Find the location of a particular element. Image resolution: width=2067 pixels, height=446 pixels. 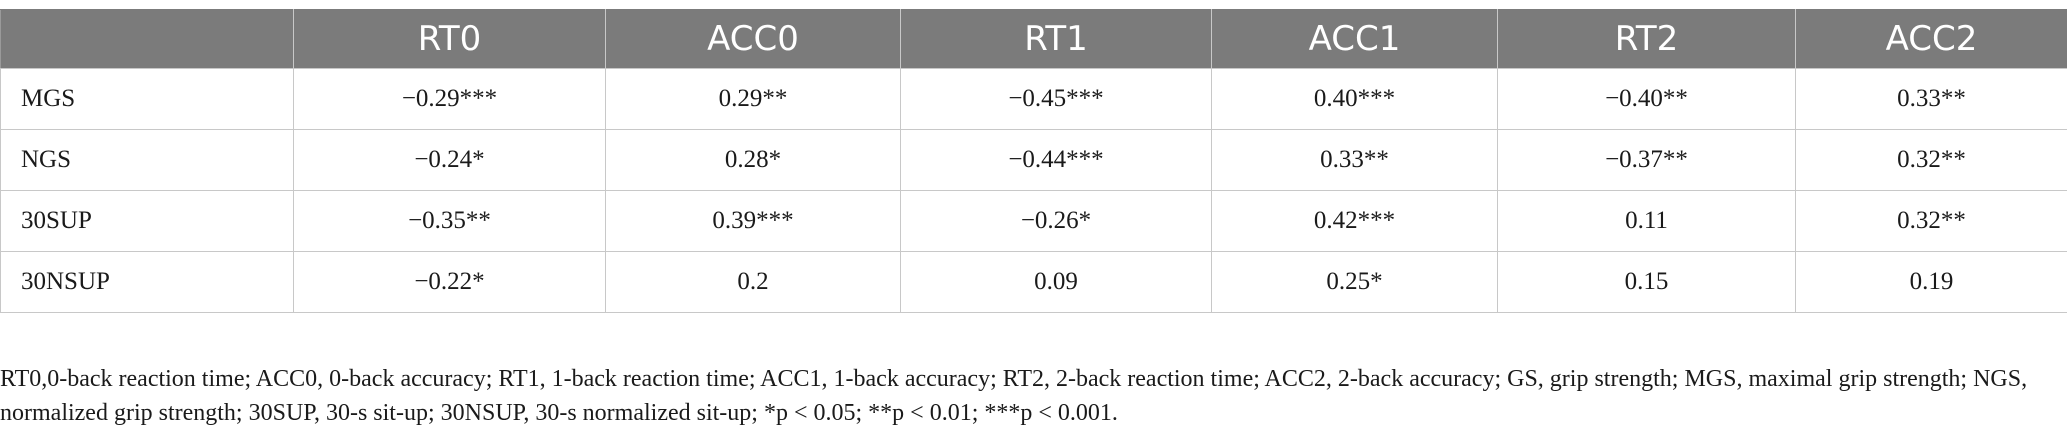

table-row: 30NSUP −0.22* 0.2 0.09 0.25* 0.15 0.19 is located at coordinates (1033, 282).